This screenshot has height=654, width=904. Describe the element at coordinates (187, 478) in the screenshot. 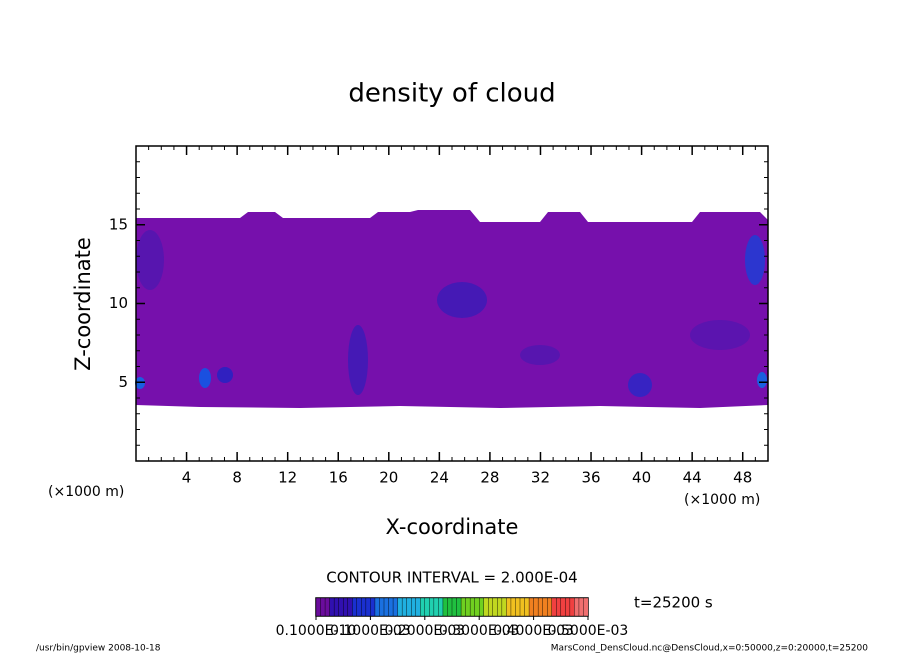

I see `x-tick-label: 4` at that location.